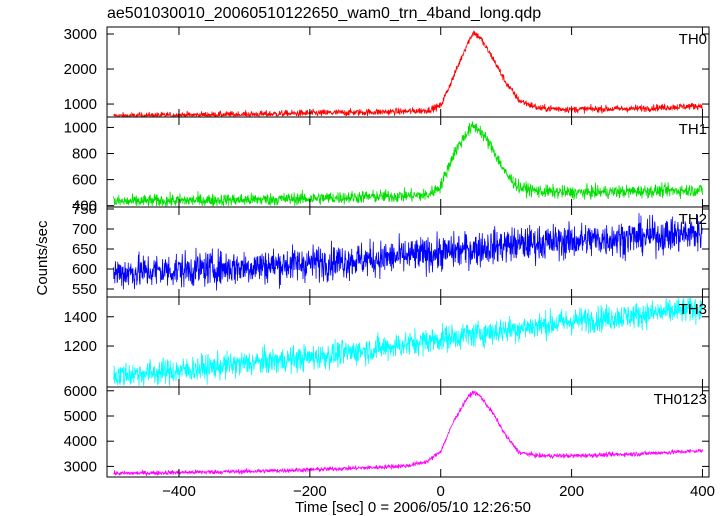  I want to click on y-tick-label: 550, so click(84, 289).